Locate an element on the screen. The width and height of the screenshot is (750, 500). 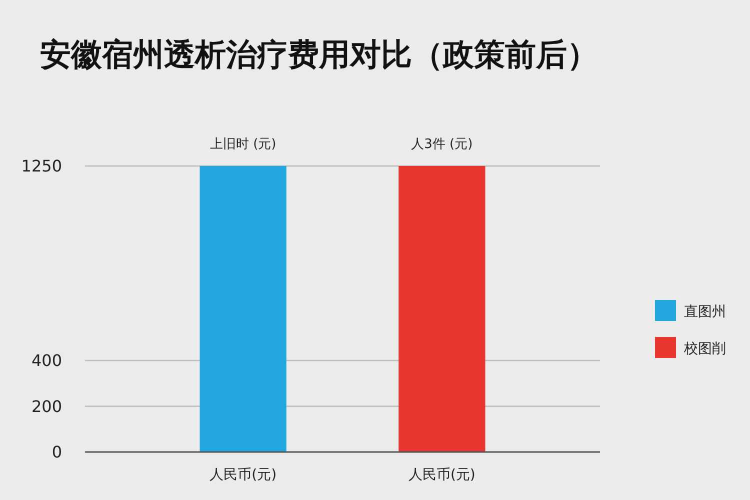
y-tick-label: 1250 is located at coordinates (41, 166).